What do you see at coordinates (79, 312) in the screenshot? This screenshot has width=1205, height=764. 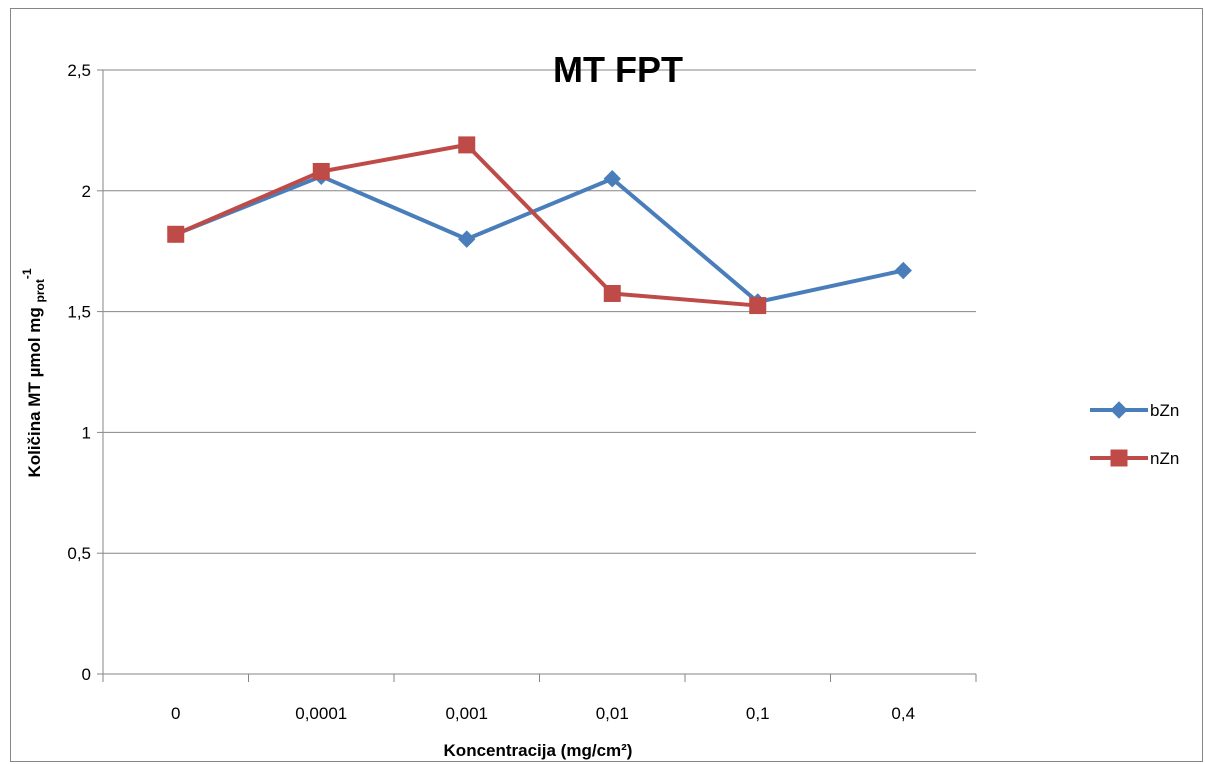 I see `y-tick-label: 1,5` at bounding box center [79, 312].